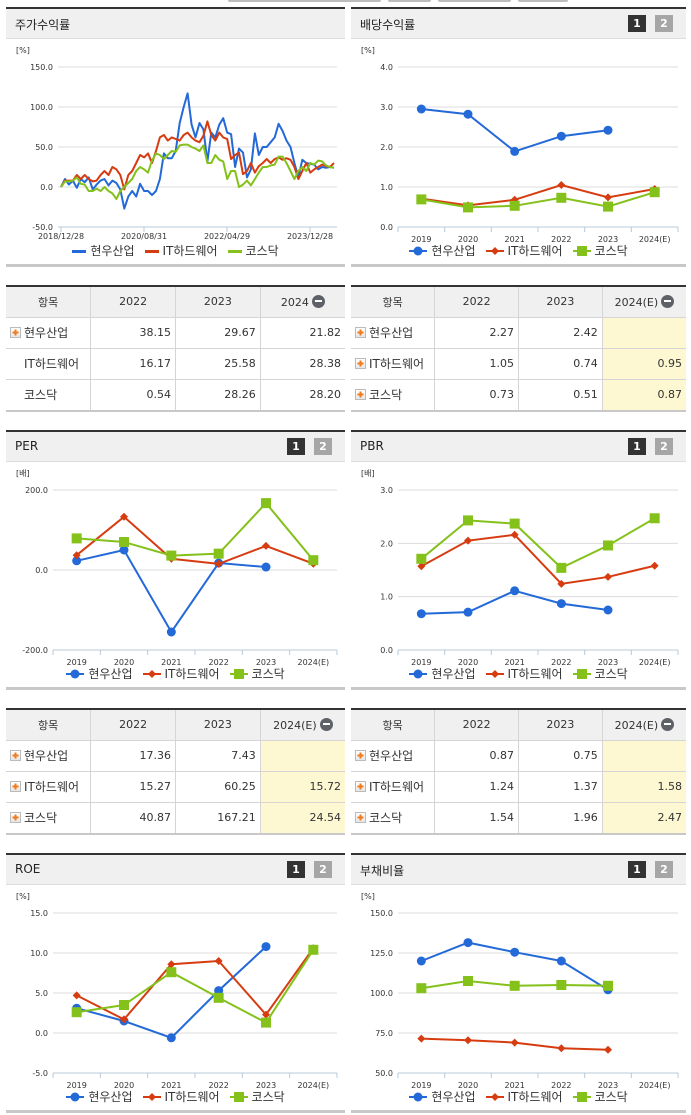  What do you see at coordinates (175, 363) in the screenshot?
I see `table-row: IT하드웨어 16.17 25.58 28.38` at bounding box center [175, 363].